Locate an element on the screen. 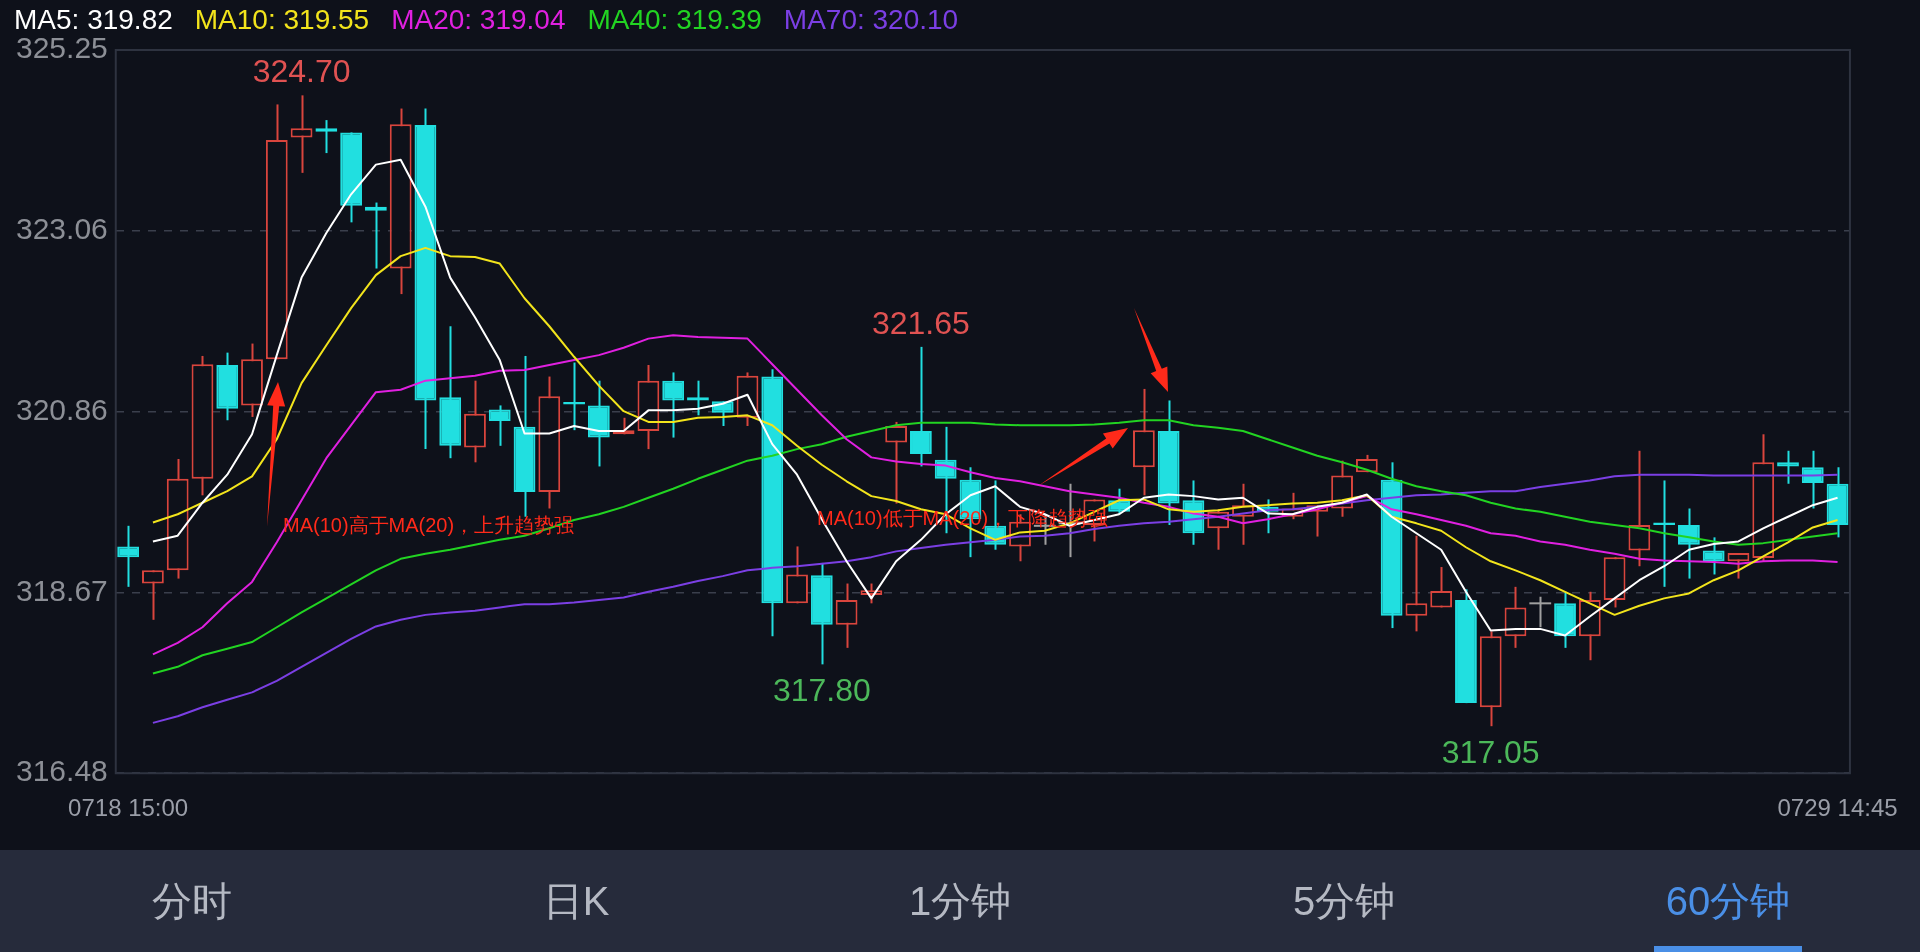 This screenshot has height=952, width=1920. y-tick-label: 323.06 is located at coordinates (61, 228).